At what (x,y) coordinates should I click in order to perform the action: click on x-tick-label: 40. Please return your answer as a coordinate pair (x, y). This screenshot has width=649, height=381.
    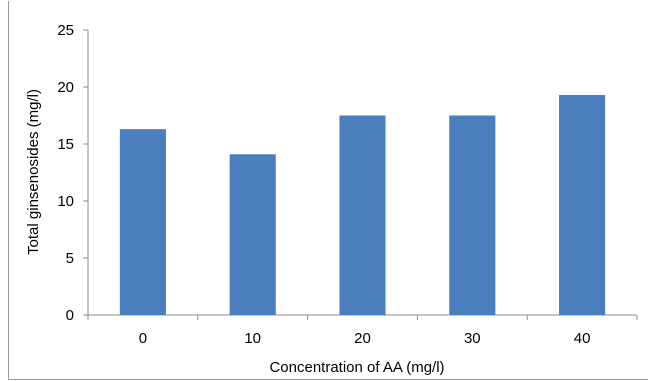
    Looking at the image, I should click on (582, 338).